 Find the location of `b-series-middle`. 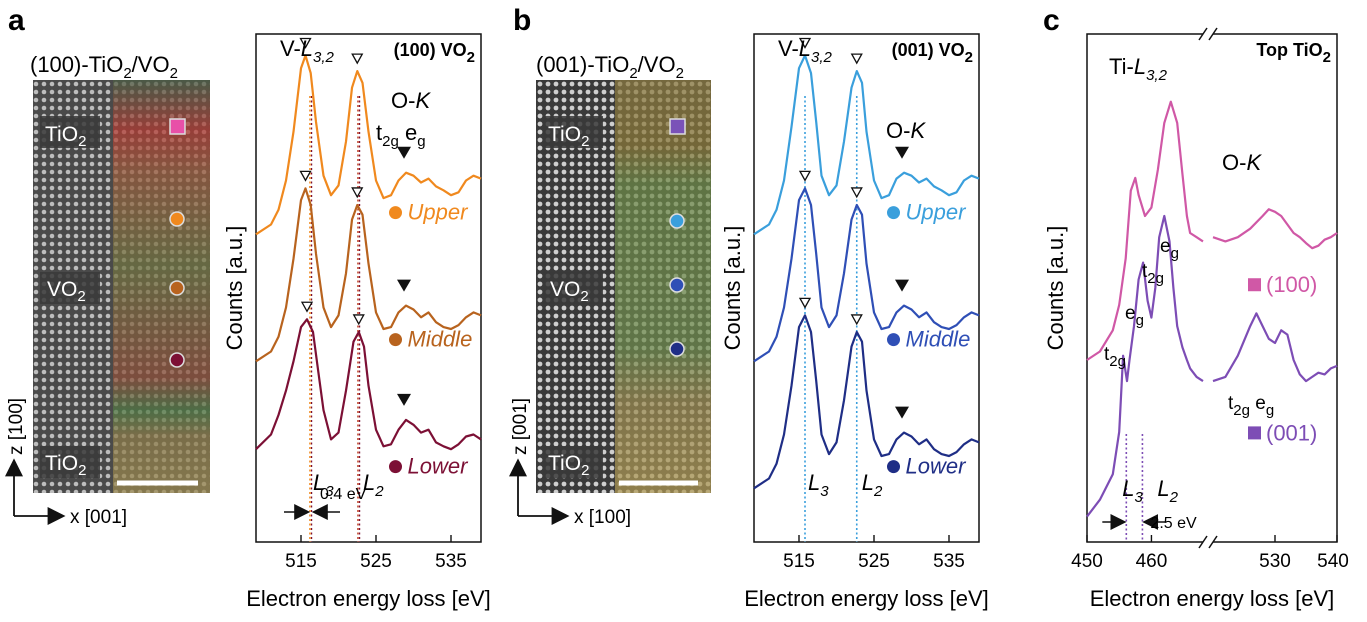

b-series-middle is located at coordinates (866, 275).